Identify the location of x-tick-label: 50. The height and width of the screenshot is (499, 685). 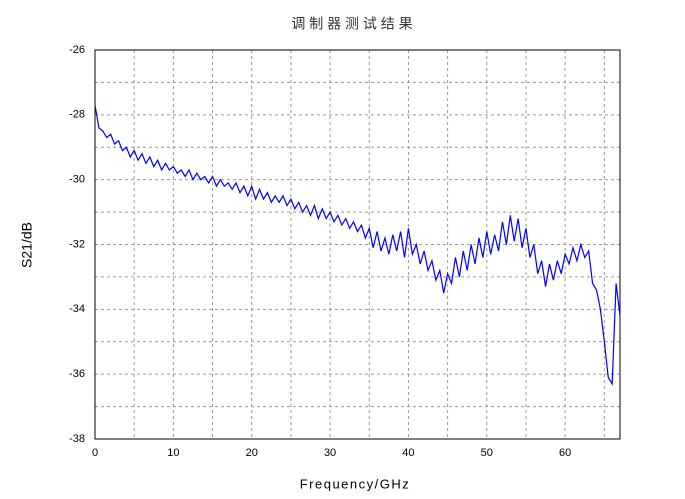
(487, 453).